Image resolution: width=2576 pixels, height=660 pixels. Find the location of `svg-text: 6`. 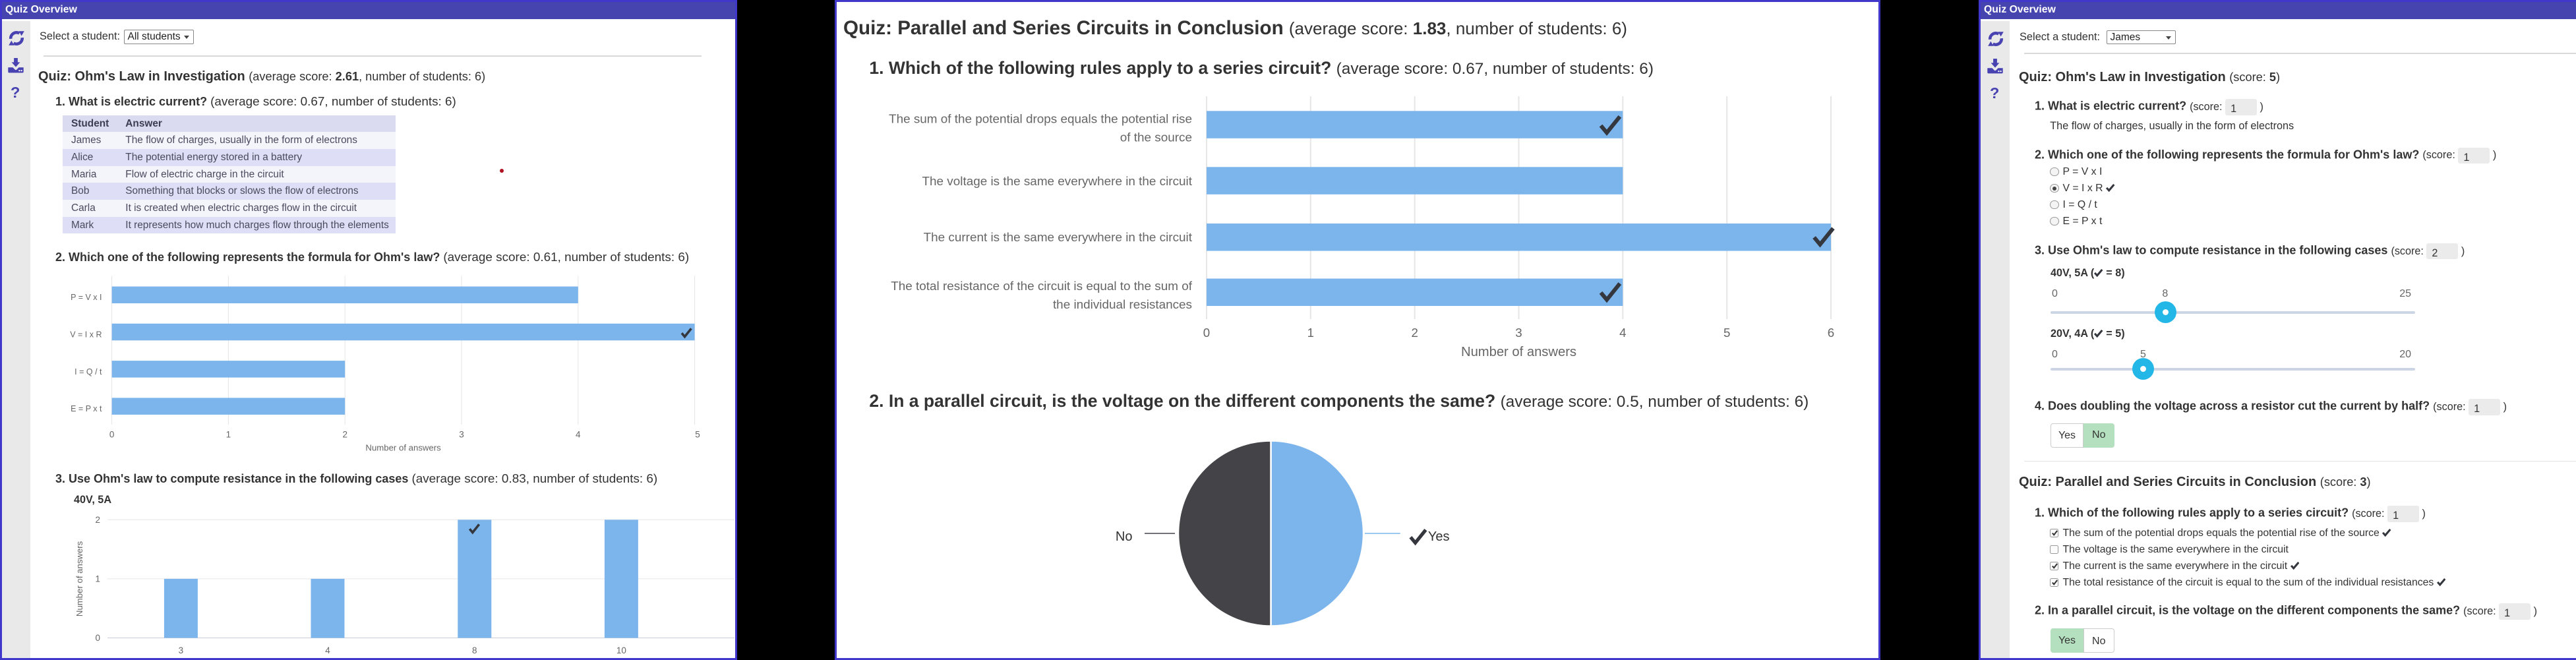

svg-text: 6 is located at coordinates (1831, 333).